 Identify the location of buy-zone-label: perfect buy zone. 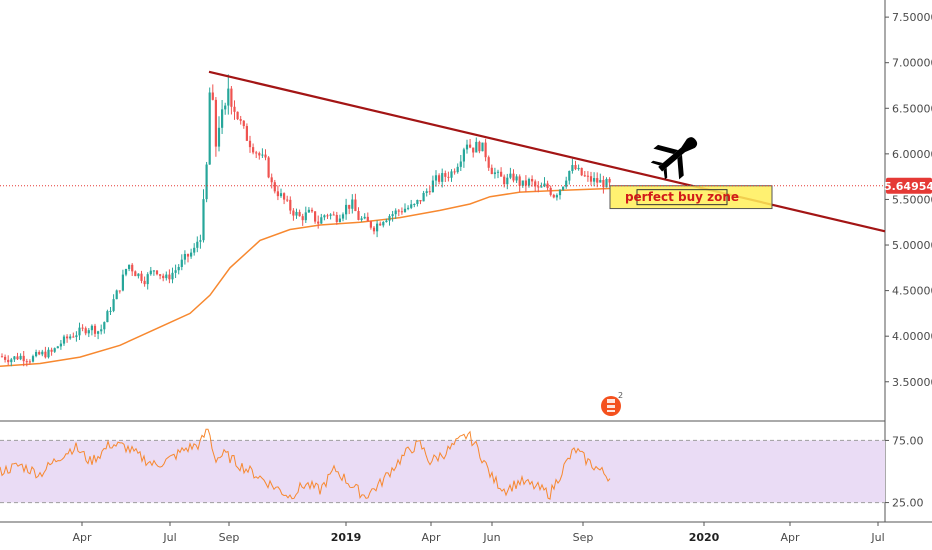
(682, 197).